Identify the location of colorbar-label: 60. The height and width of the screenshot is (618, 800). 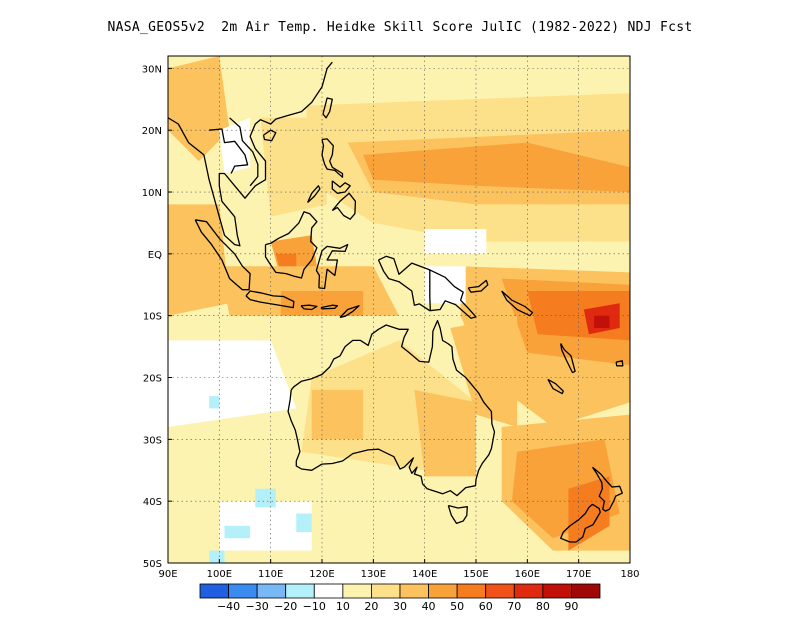
(486, 606).